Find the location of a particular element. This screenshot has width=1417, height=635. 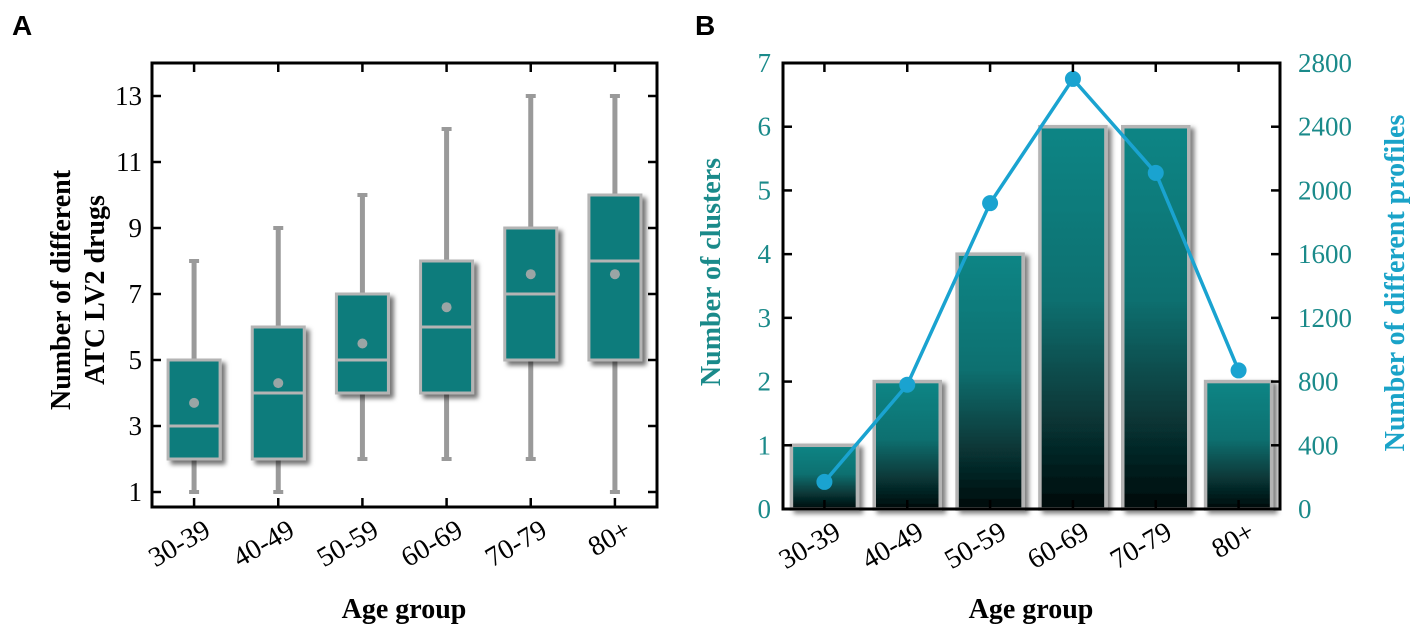

b-right-y-ticks: 0 400 800 1200 1600 2000 2400 2800 is located at coordinates (1311, 286).